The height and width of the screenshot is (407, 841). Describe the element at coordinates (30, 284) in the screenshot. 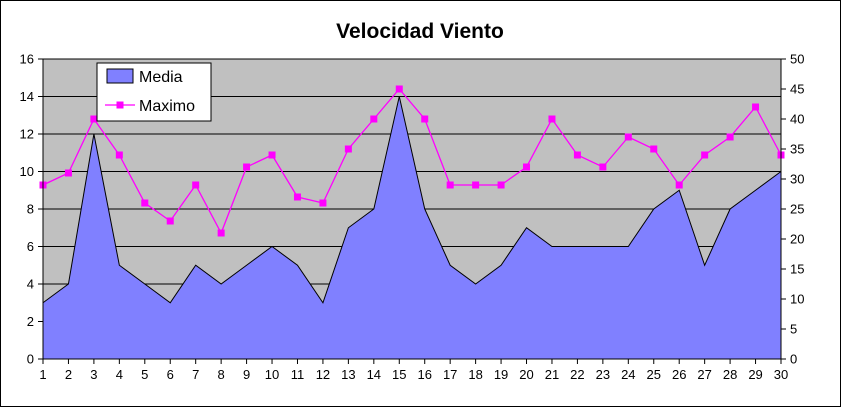

I see `y-left-tick-label: 4` at that location.